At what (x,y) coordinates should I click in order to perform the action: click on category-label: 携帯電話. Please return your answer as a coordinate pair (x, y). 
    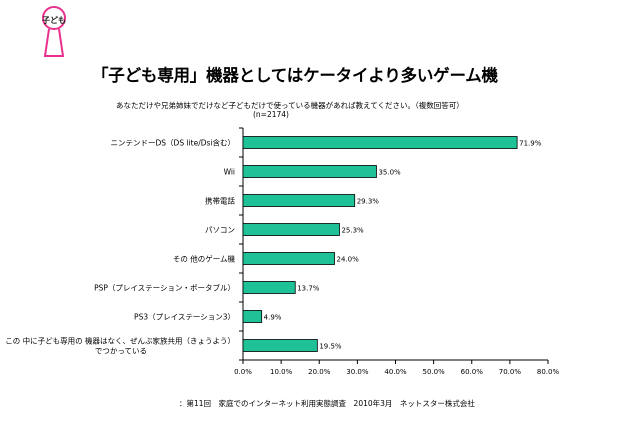
    Looking at the image, I should click on (220, 201).